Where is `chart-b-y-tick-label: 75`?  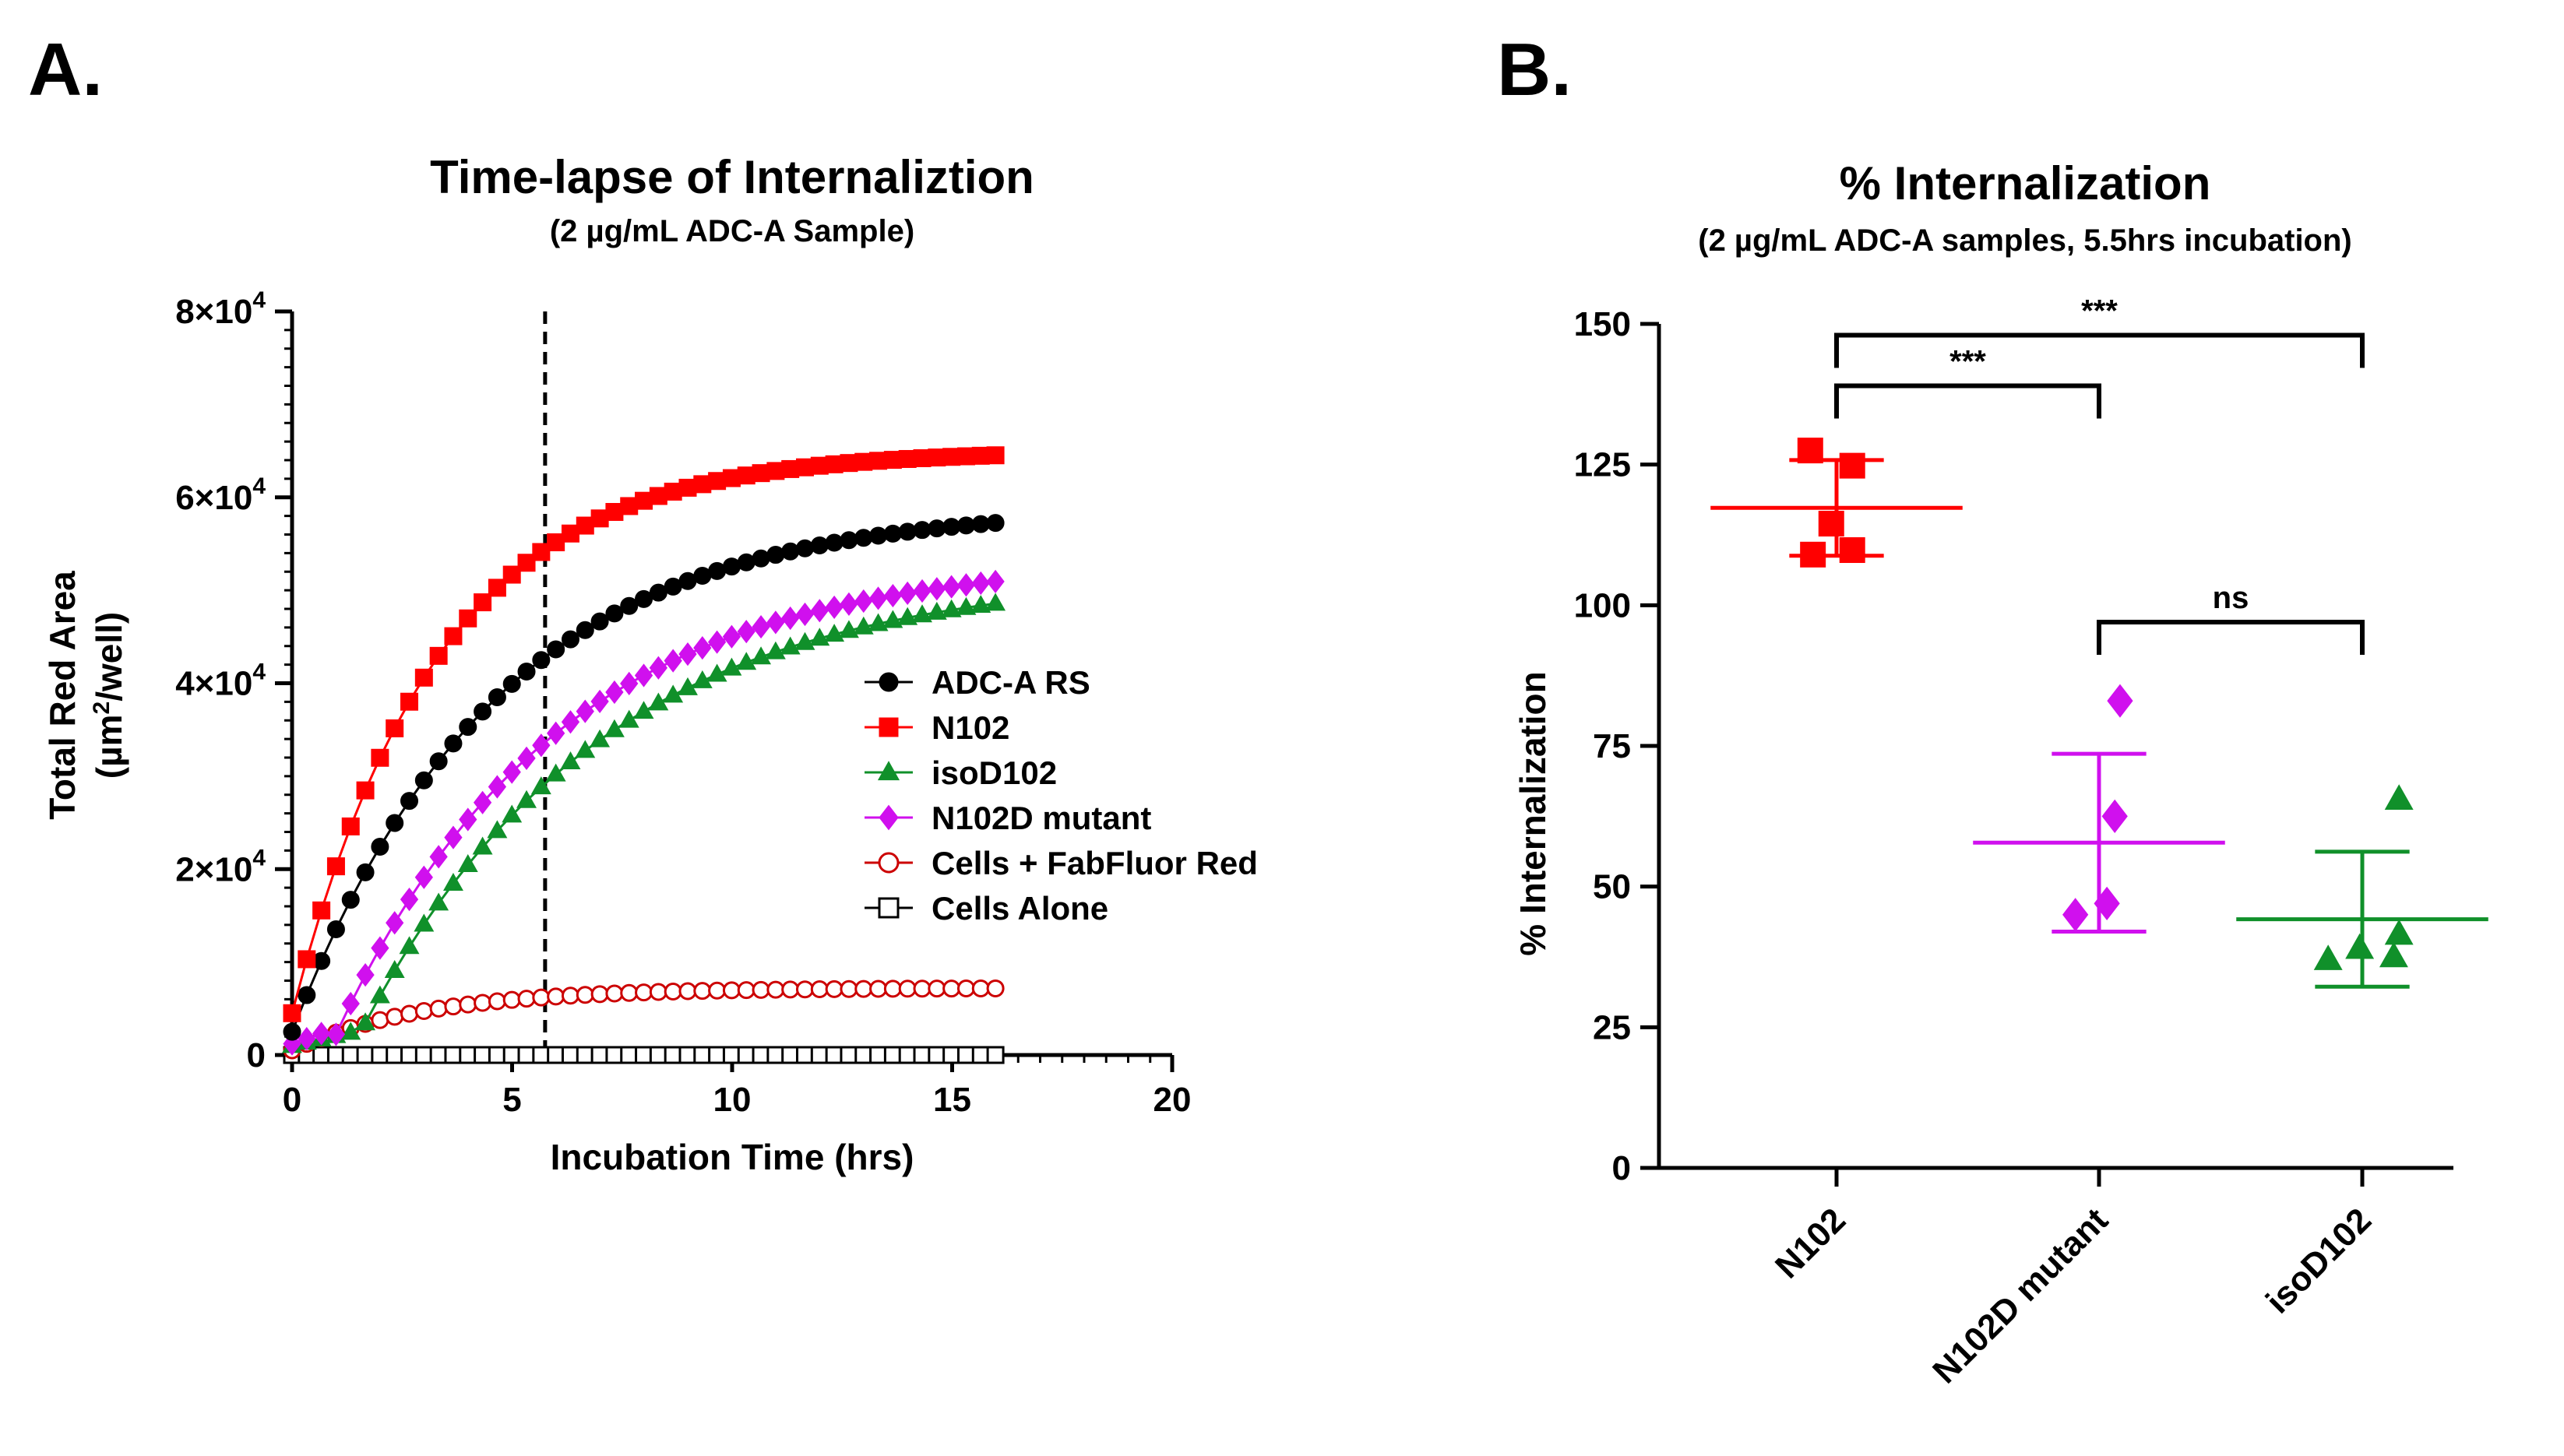
chart-b-y-tick-label: 75 is located at coordinates (1612, 746).